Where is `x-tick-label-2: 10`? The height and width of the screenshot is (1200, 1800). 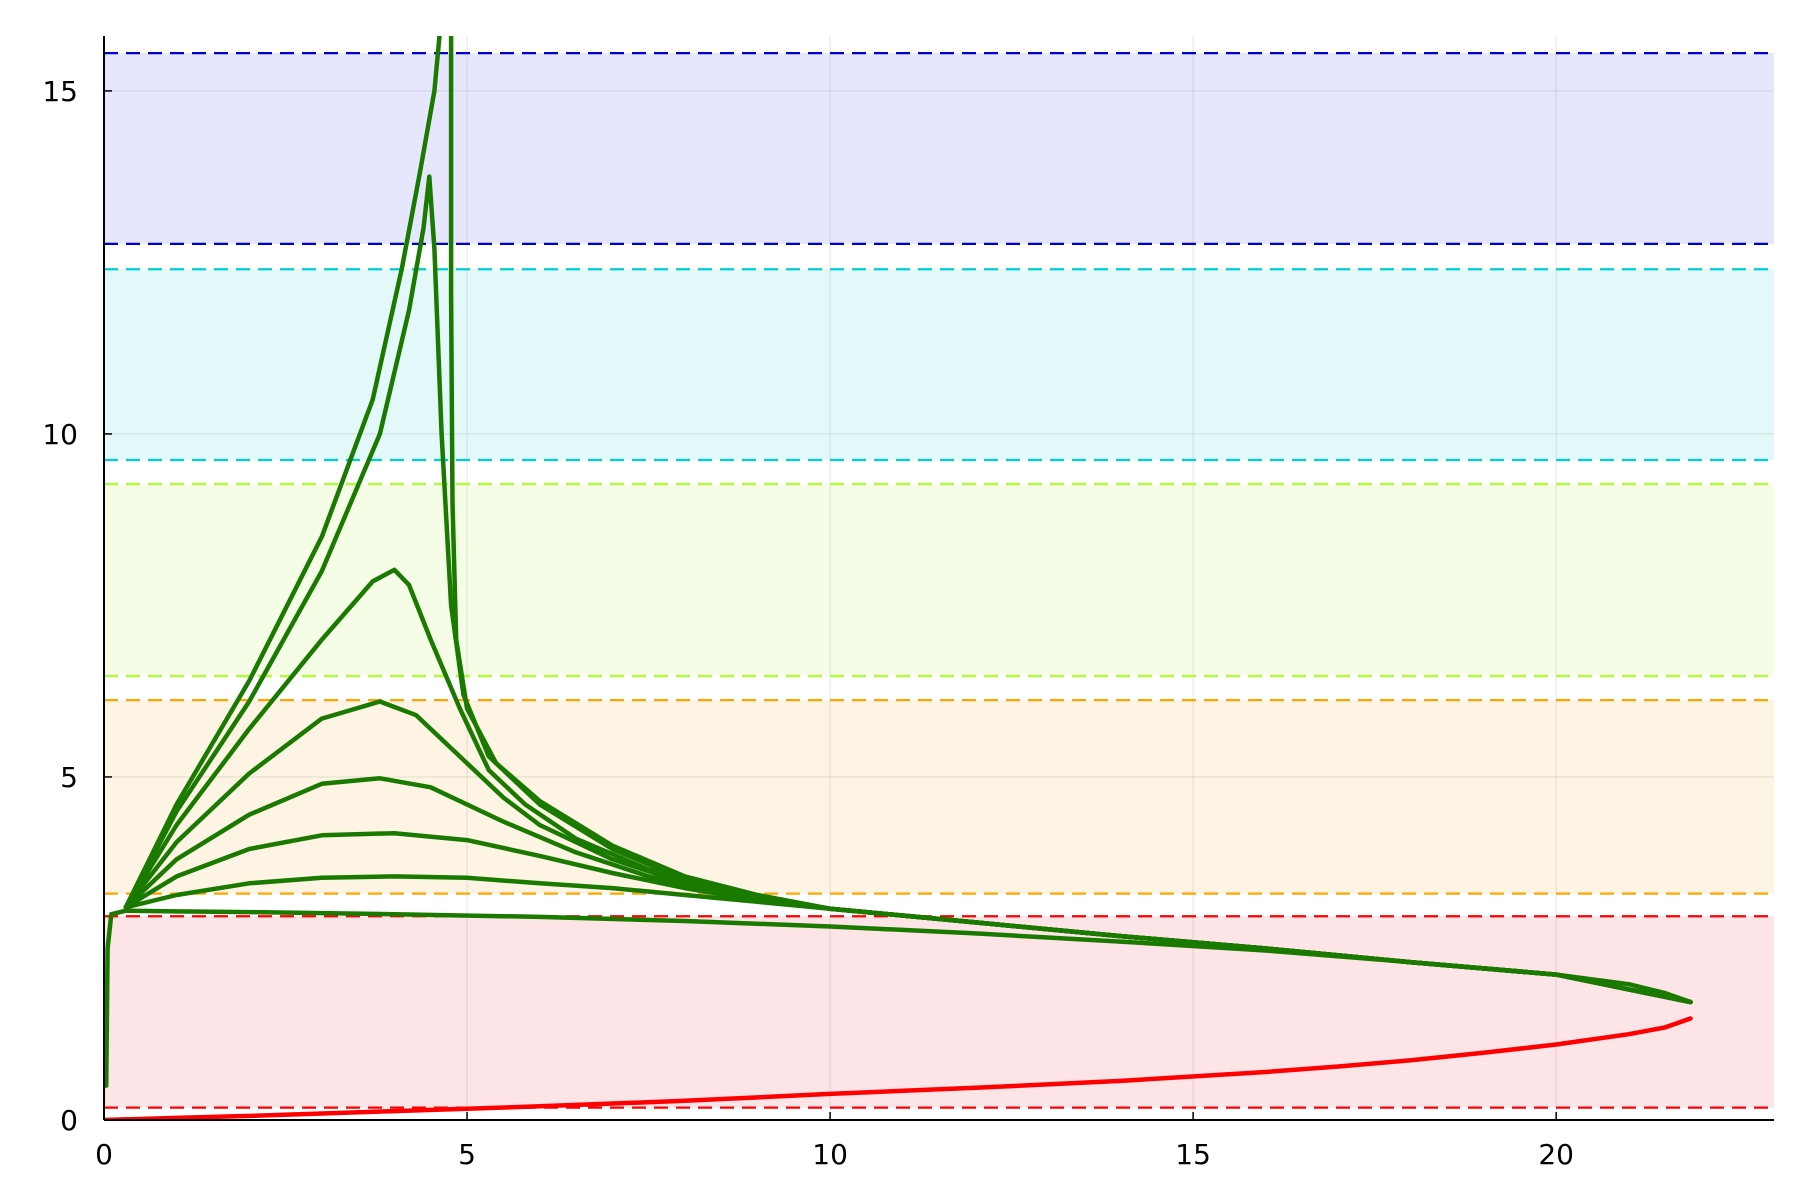 x-tick-label-2: 10 is located at coordinates (830, 1154).